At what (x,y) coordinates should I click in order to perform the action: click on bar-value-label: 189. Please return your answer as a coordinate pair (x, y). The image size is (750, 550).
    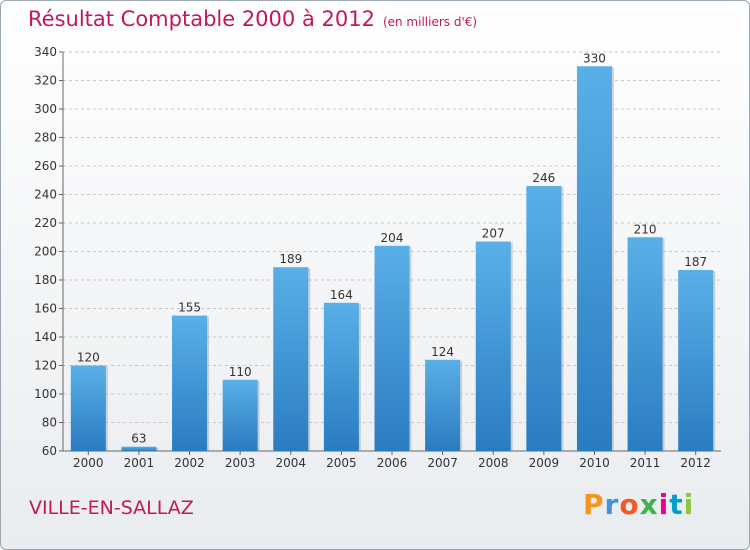
    Looking at the image, I should click on (290, 259).